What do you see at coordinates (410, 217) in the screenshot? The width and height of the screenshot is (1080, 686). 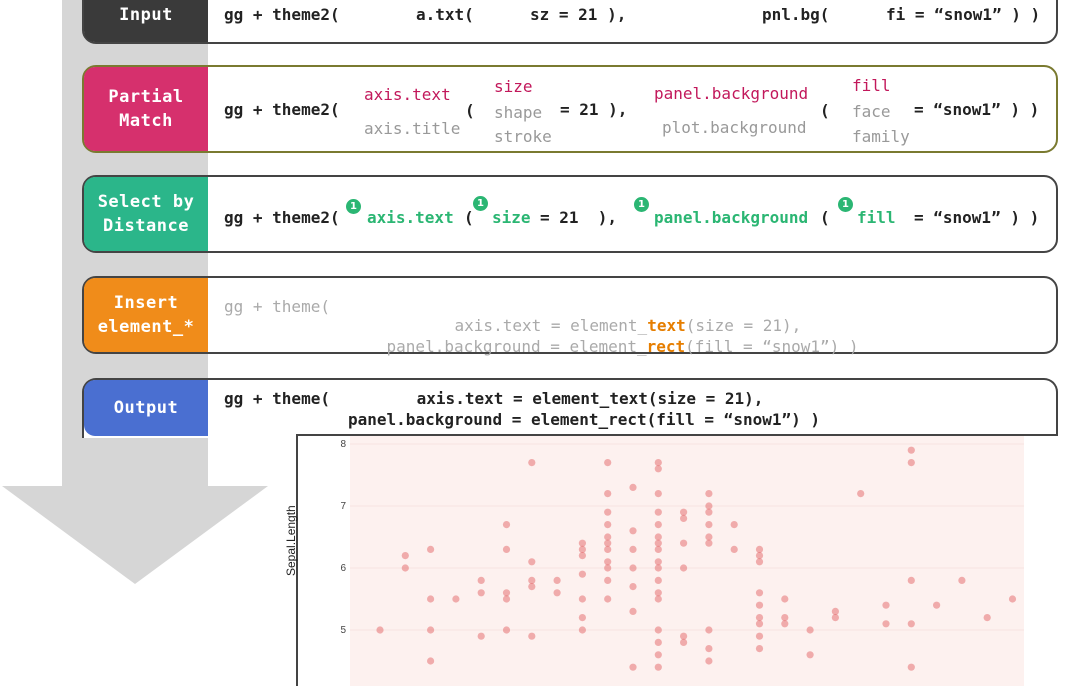 I see `select-axis-text: axis.text` at bounding box center [410, 217].